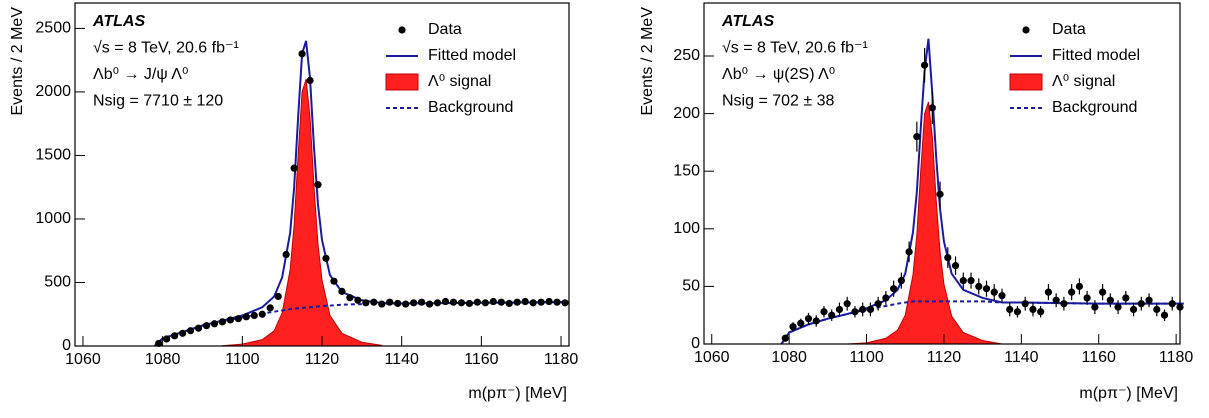 The height and width of the screenshot is (418, 1209). Describe the element at coordinates (982, 322) in the screenshot. I see `background-line` at that location.